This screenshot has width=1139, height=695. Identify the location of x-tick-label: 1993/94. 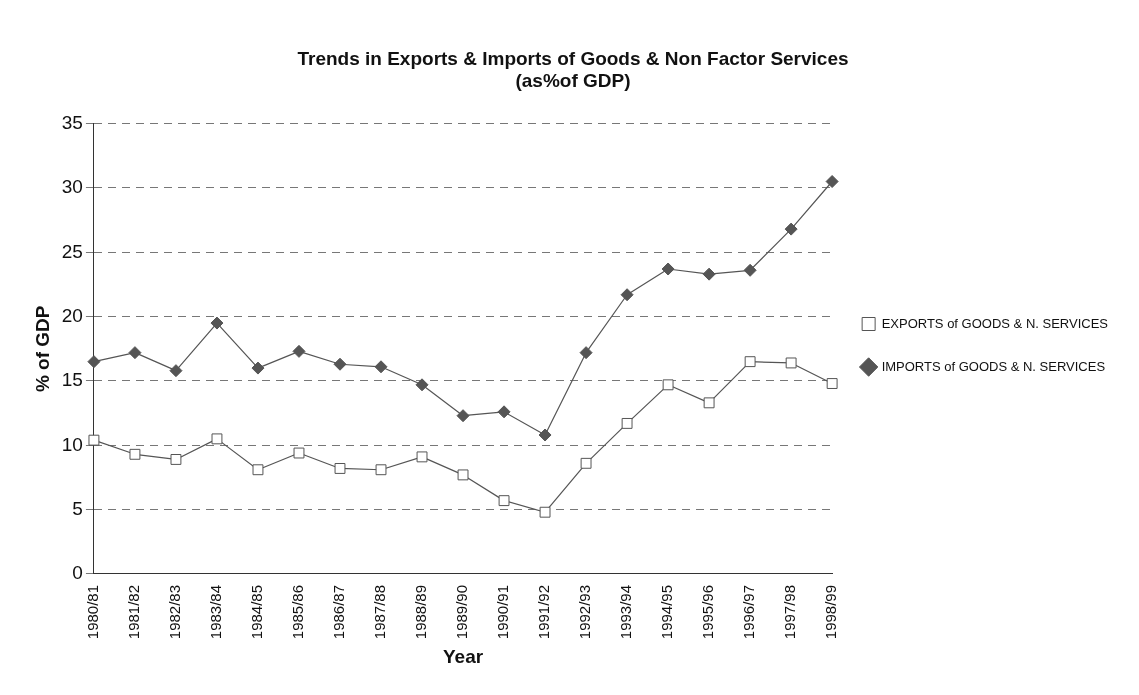
(626, 612).